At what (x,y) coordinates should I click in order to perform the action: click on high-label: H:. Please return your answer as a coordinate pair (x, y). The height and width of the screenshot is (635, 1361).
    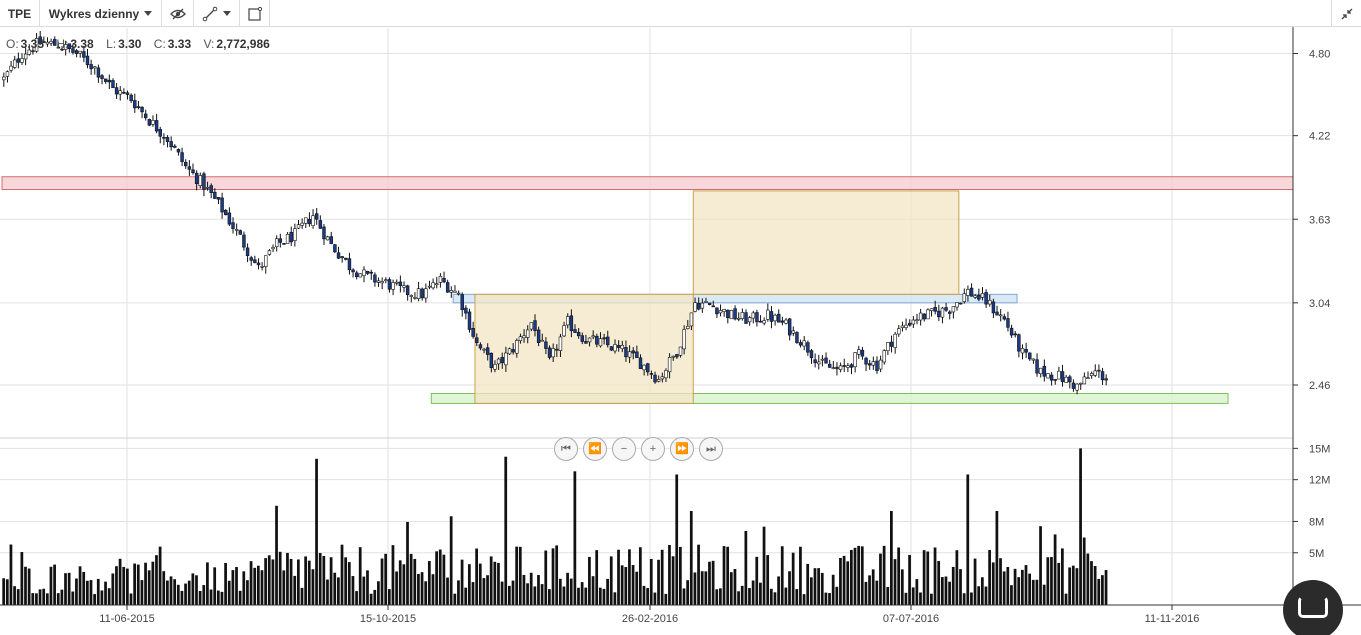
    Looking at the image, I should click on (62, 44).